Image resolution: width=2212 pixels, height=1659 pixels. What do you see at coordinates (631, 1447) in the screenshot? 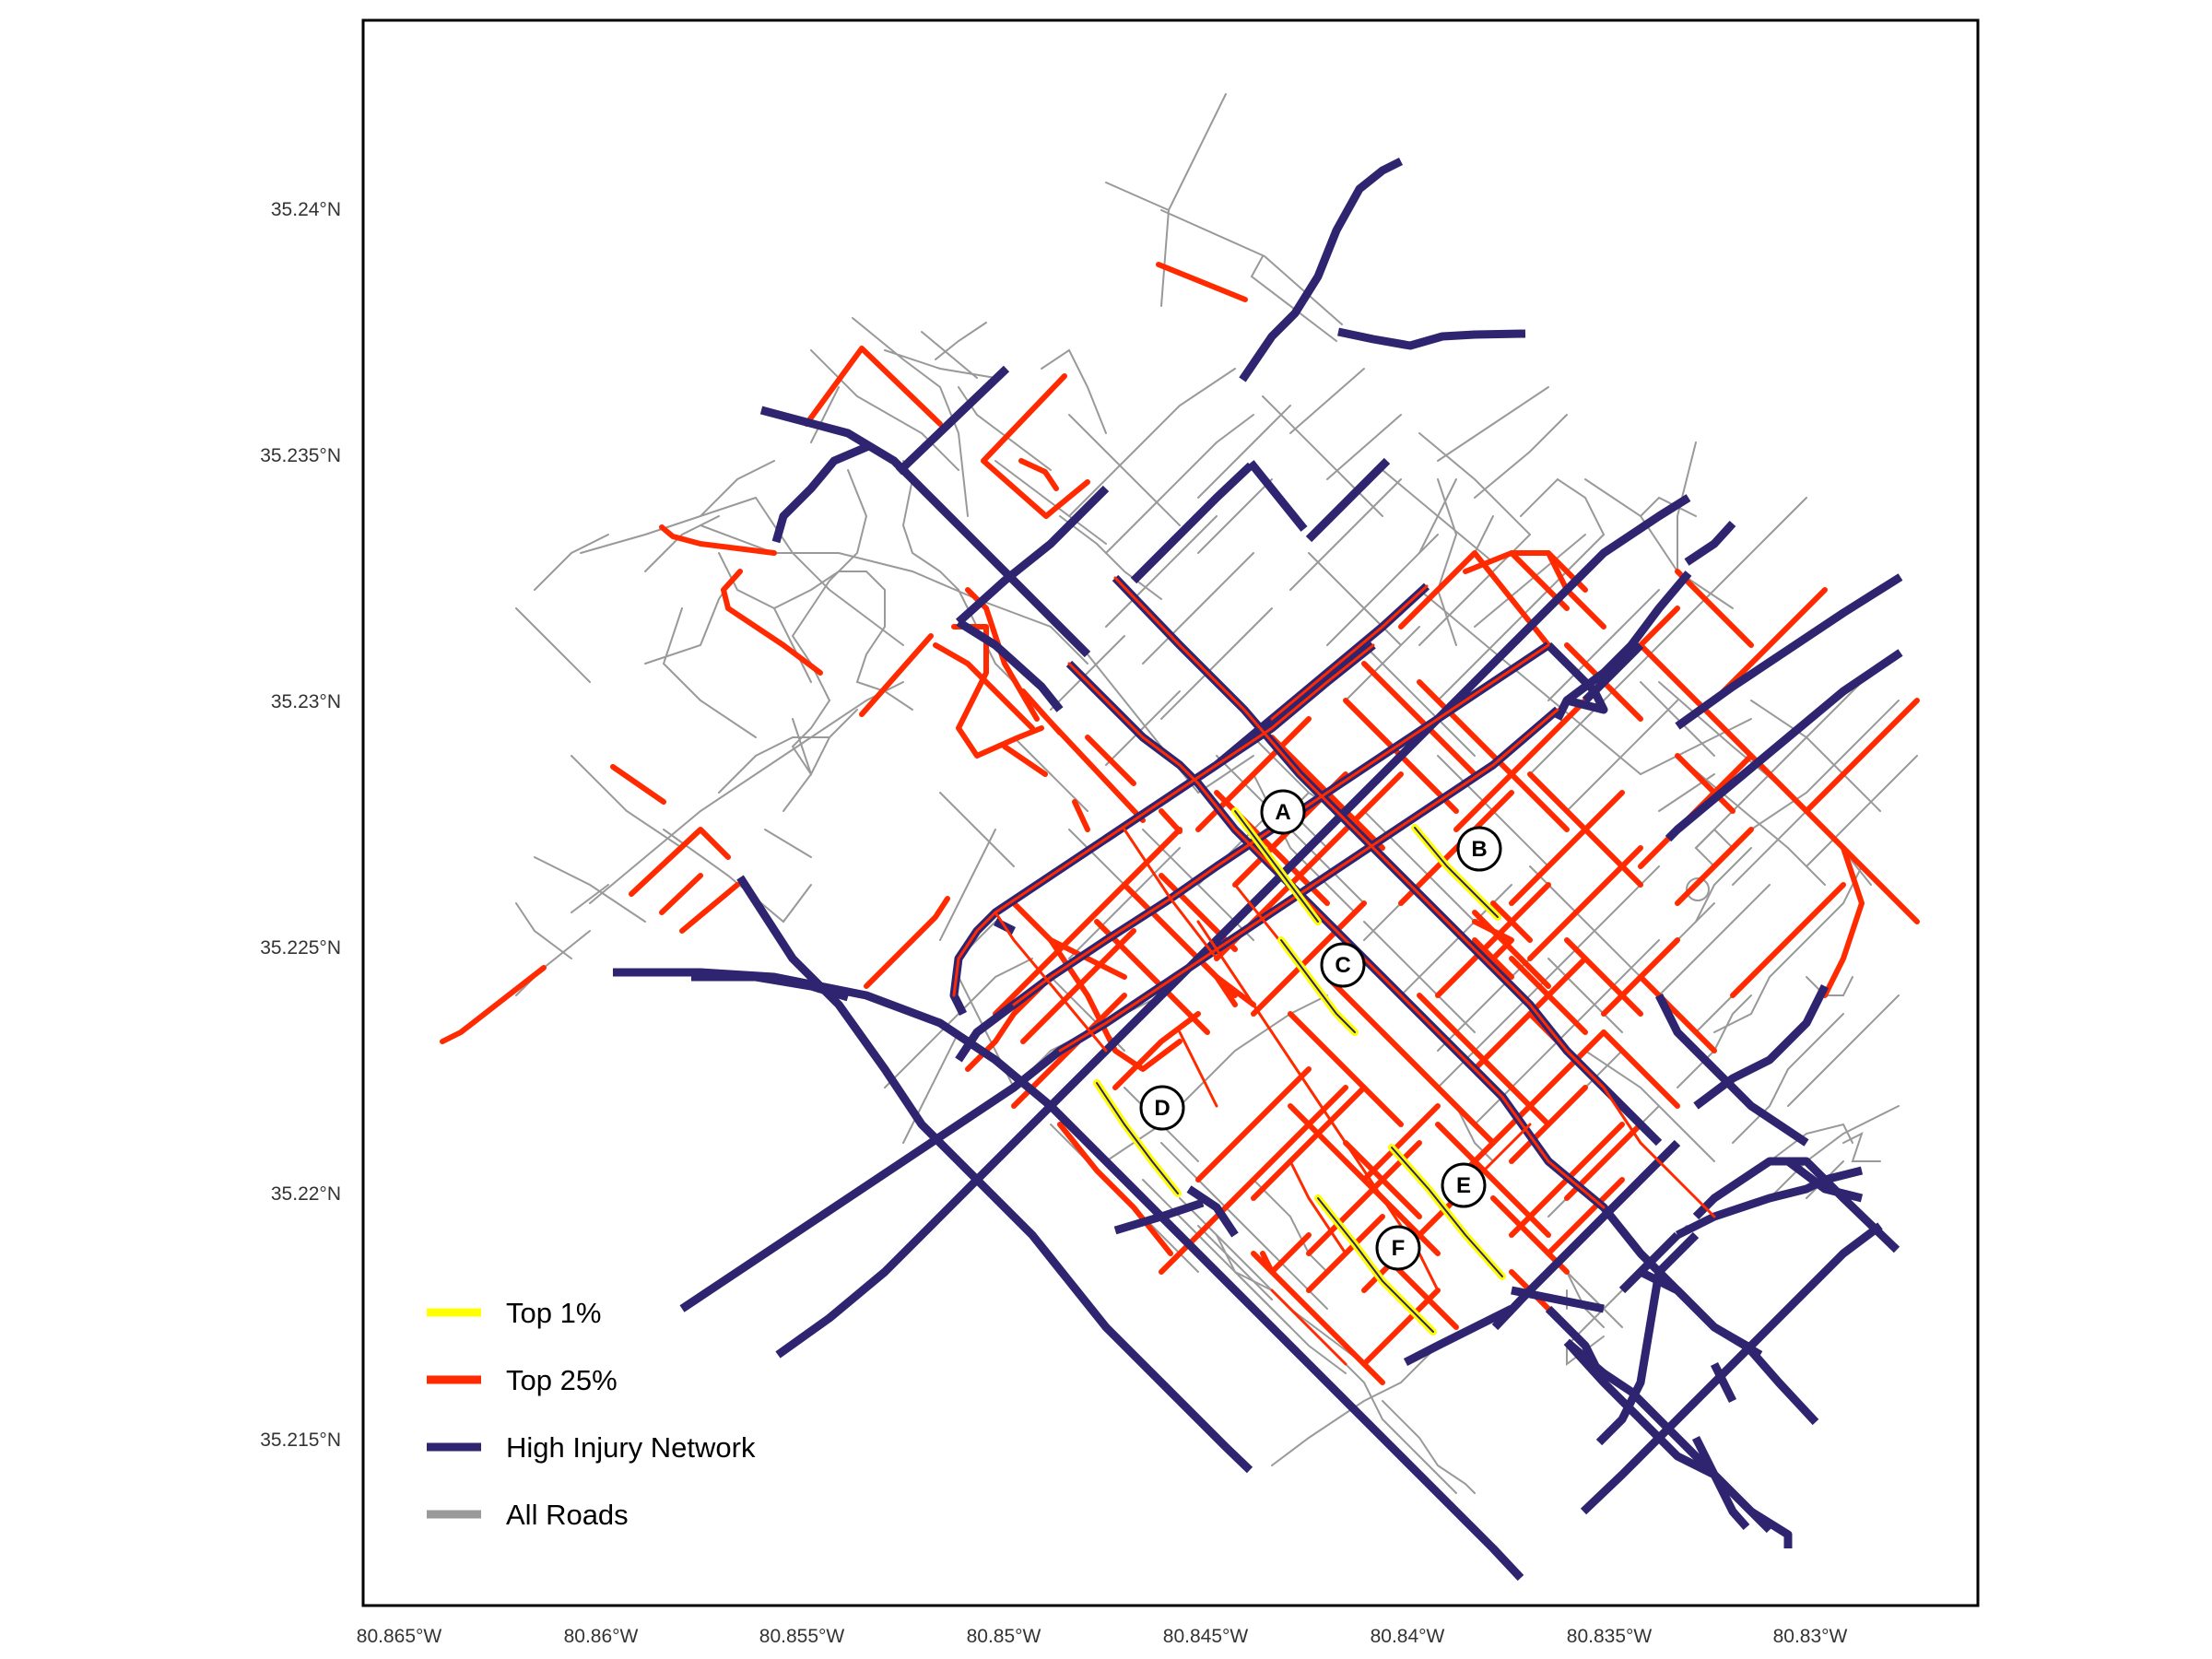
I see `legend-label: High Injury Network` at bounding box center [631, 1447].